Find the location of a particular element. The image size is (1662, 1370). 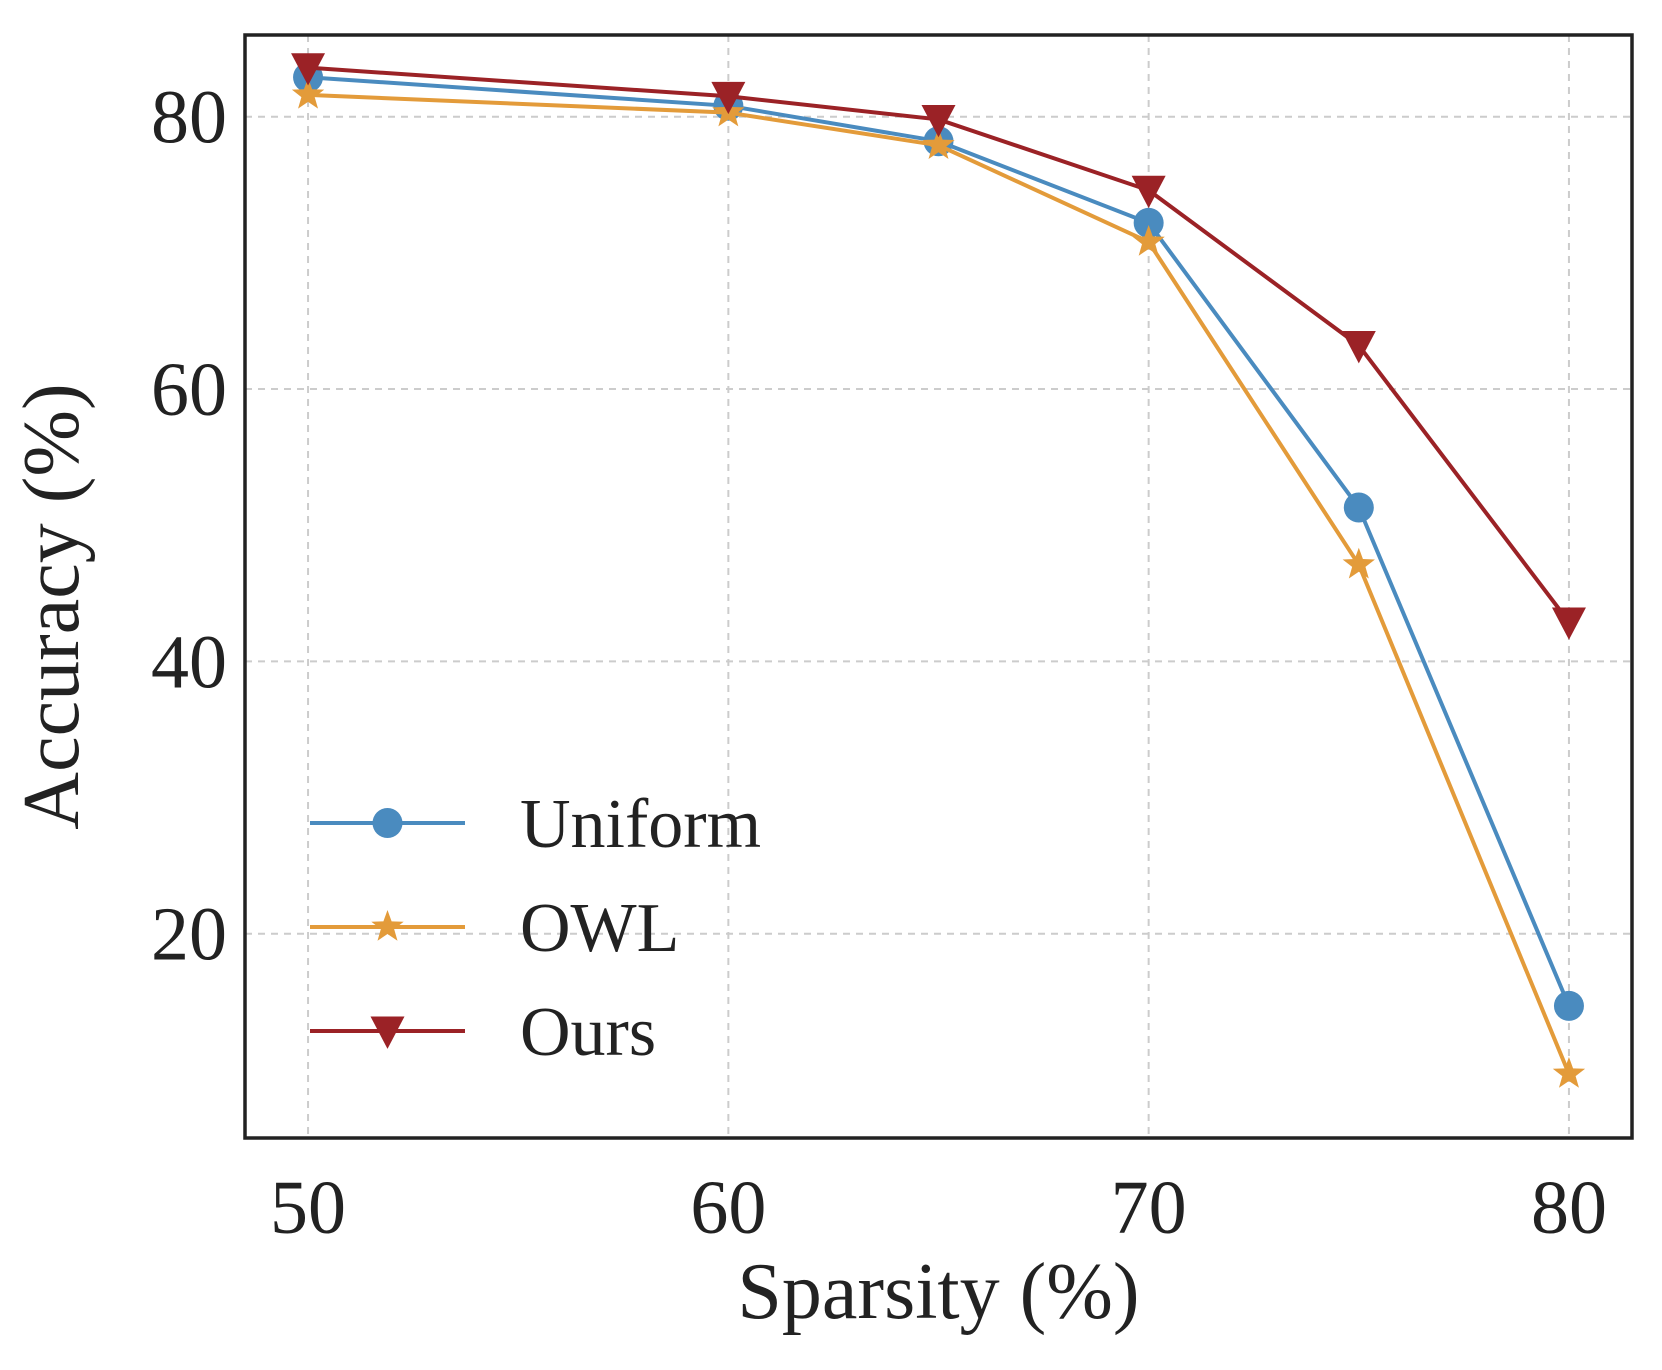

legend-marker-owl is located at coordinates (387, 925).